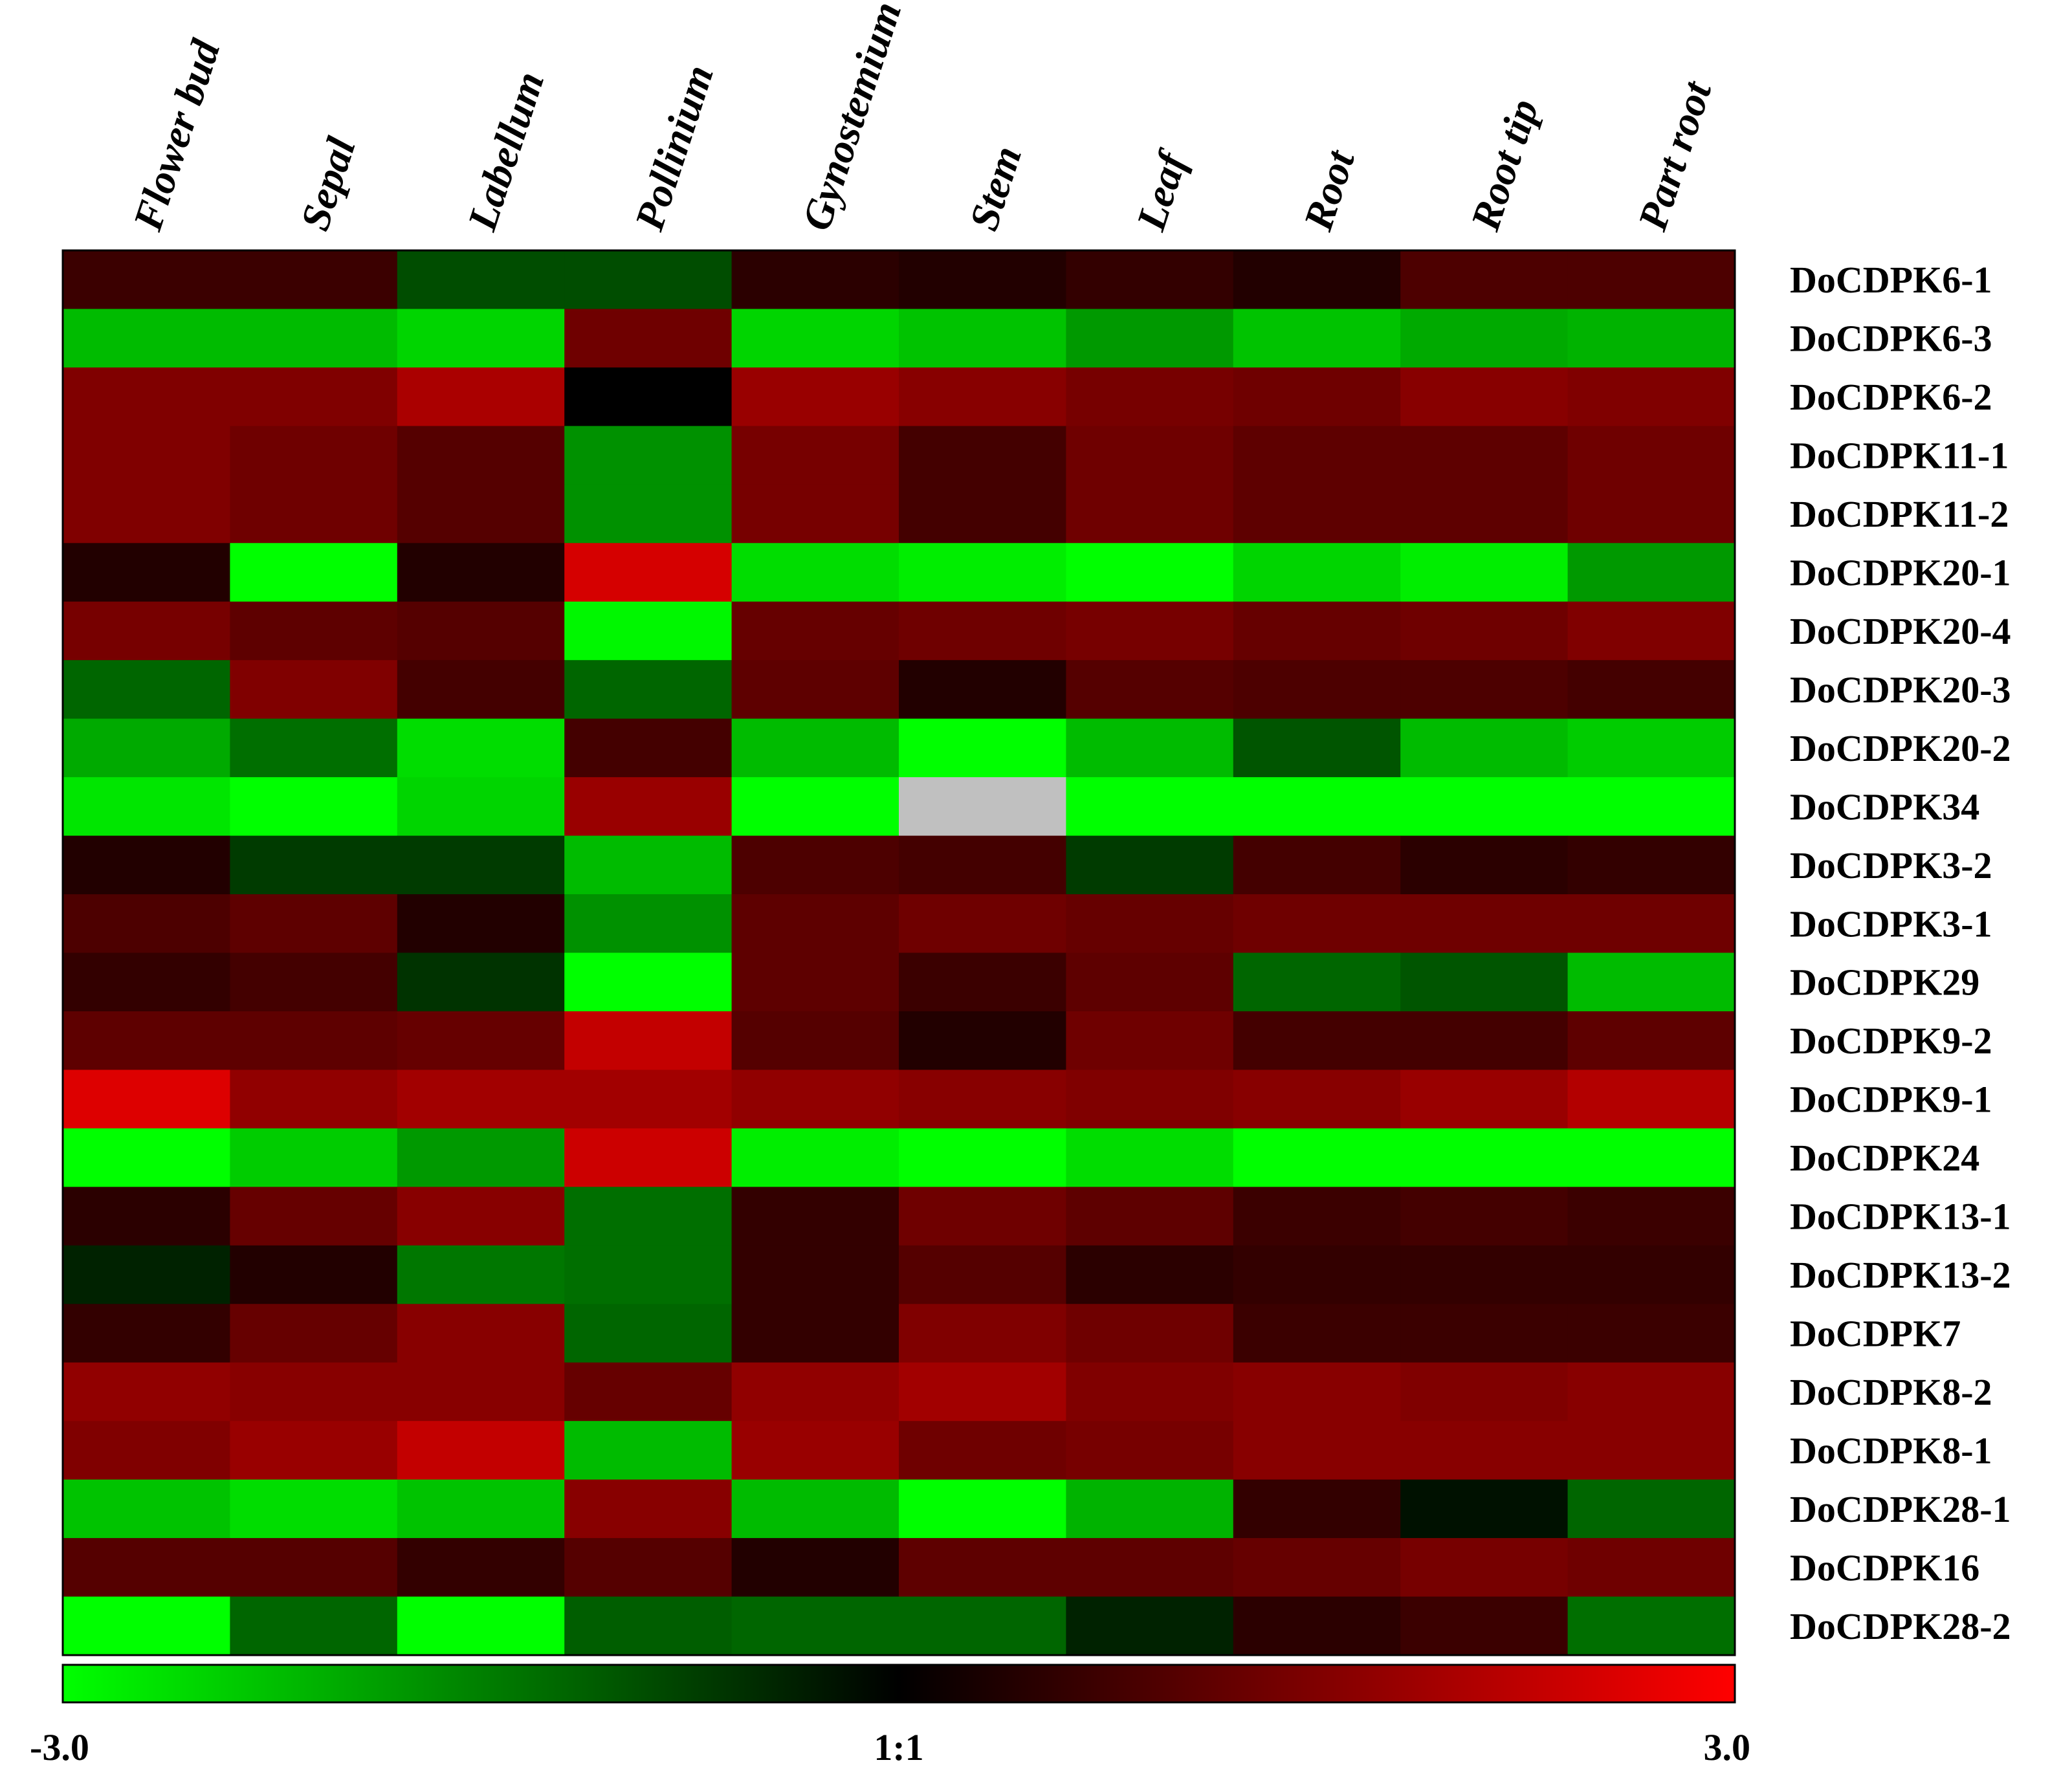 Image resolution: width=2072 pixels, height=1791 pixels. I want to click on row-label: DoCDPK9-1, so click(1891, 1100).